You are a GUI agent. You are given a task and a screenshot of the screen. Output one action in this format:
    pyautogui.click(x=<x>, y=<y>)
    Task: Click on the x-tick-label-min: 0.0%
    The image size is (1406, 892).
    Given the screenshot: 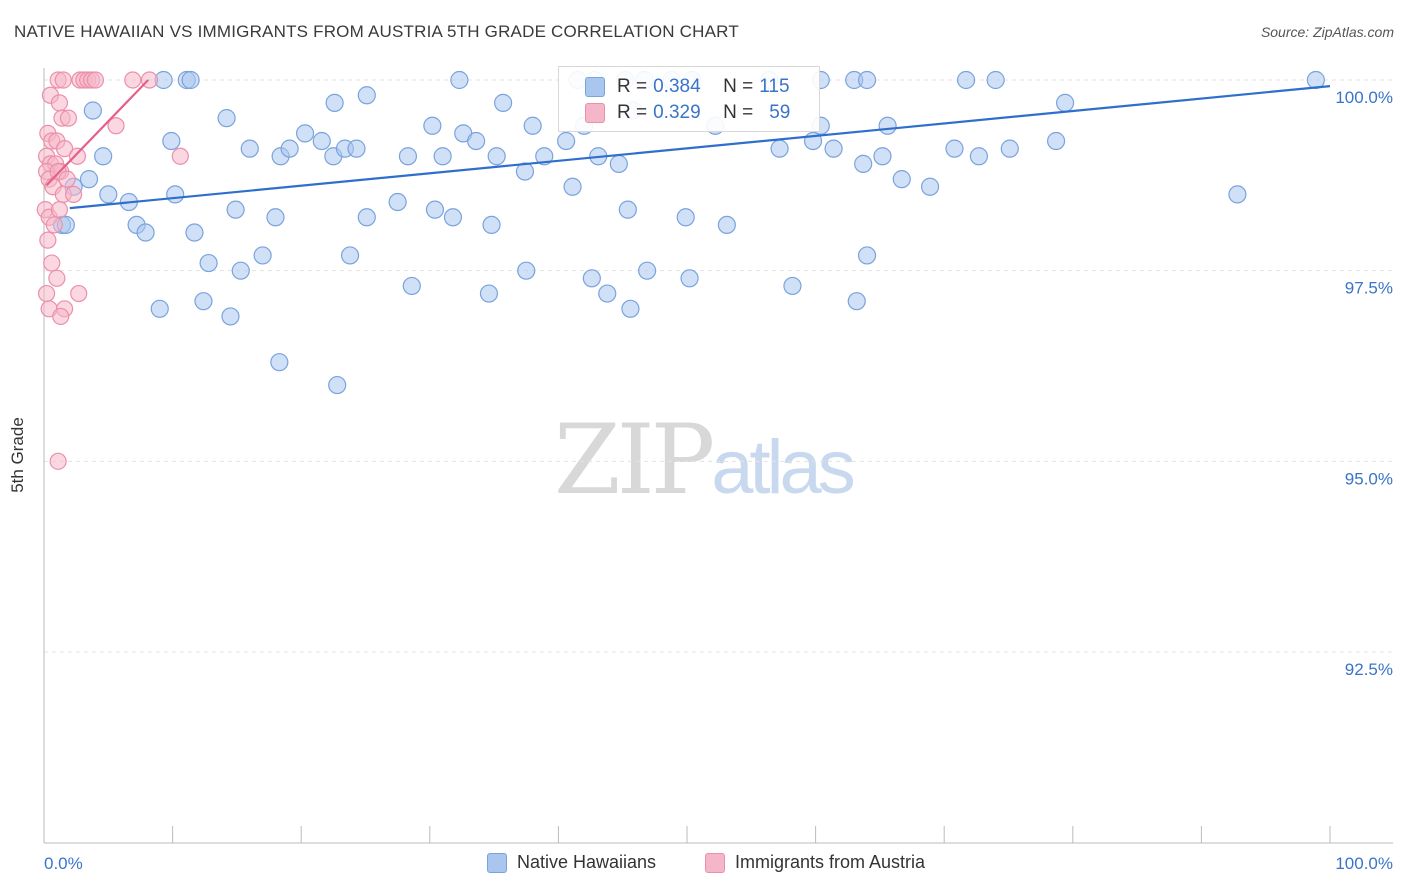 What is the action you would take?
    pyautogui.click(x=63, y=863)
    